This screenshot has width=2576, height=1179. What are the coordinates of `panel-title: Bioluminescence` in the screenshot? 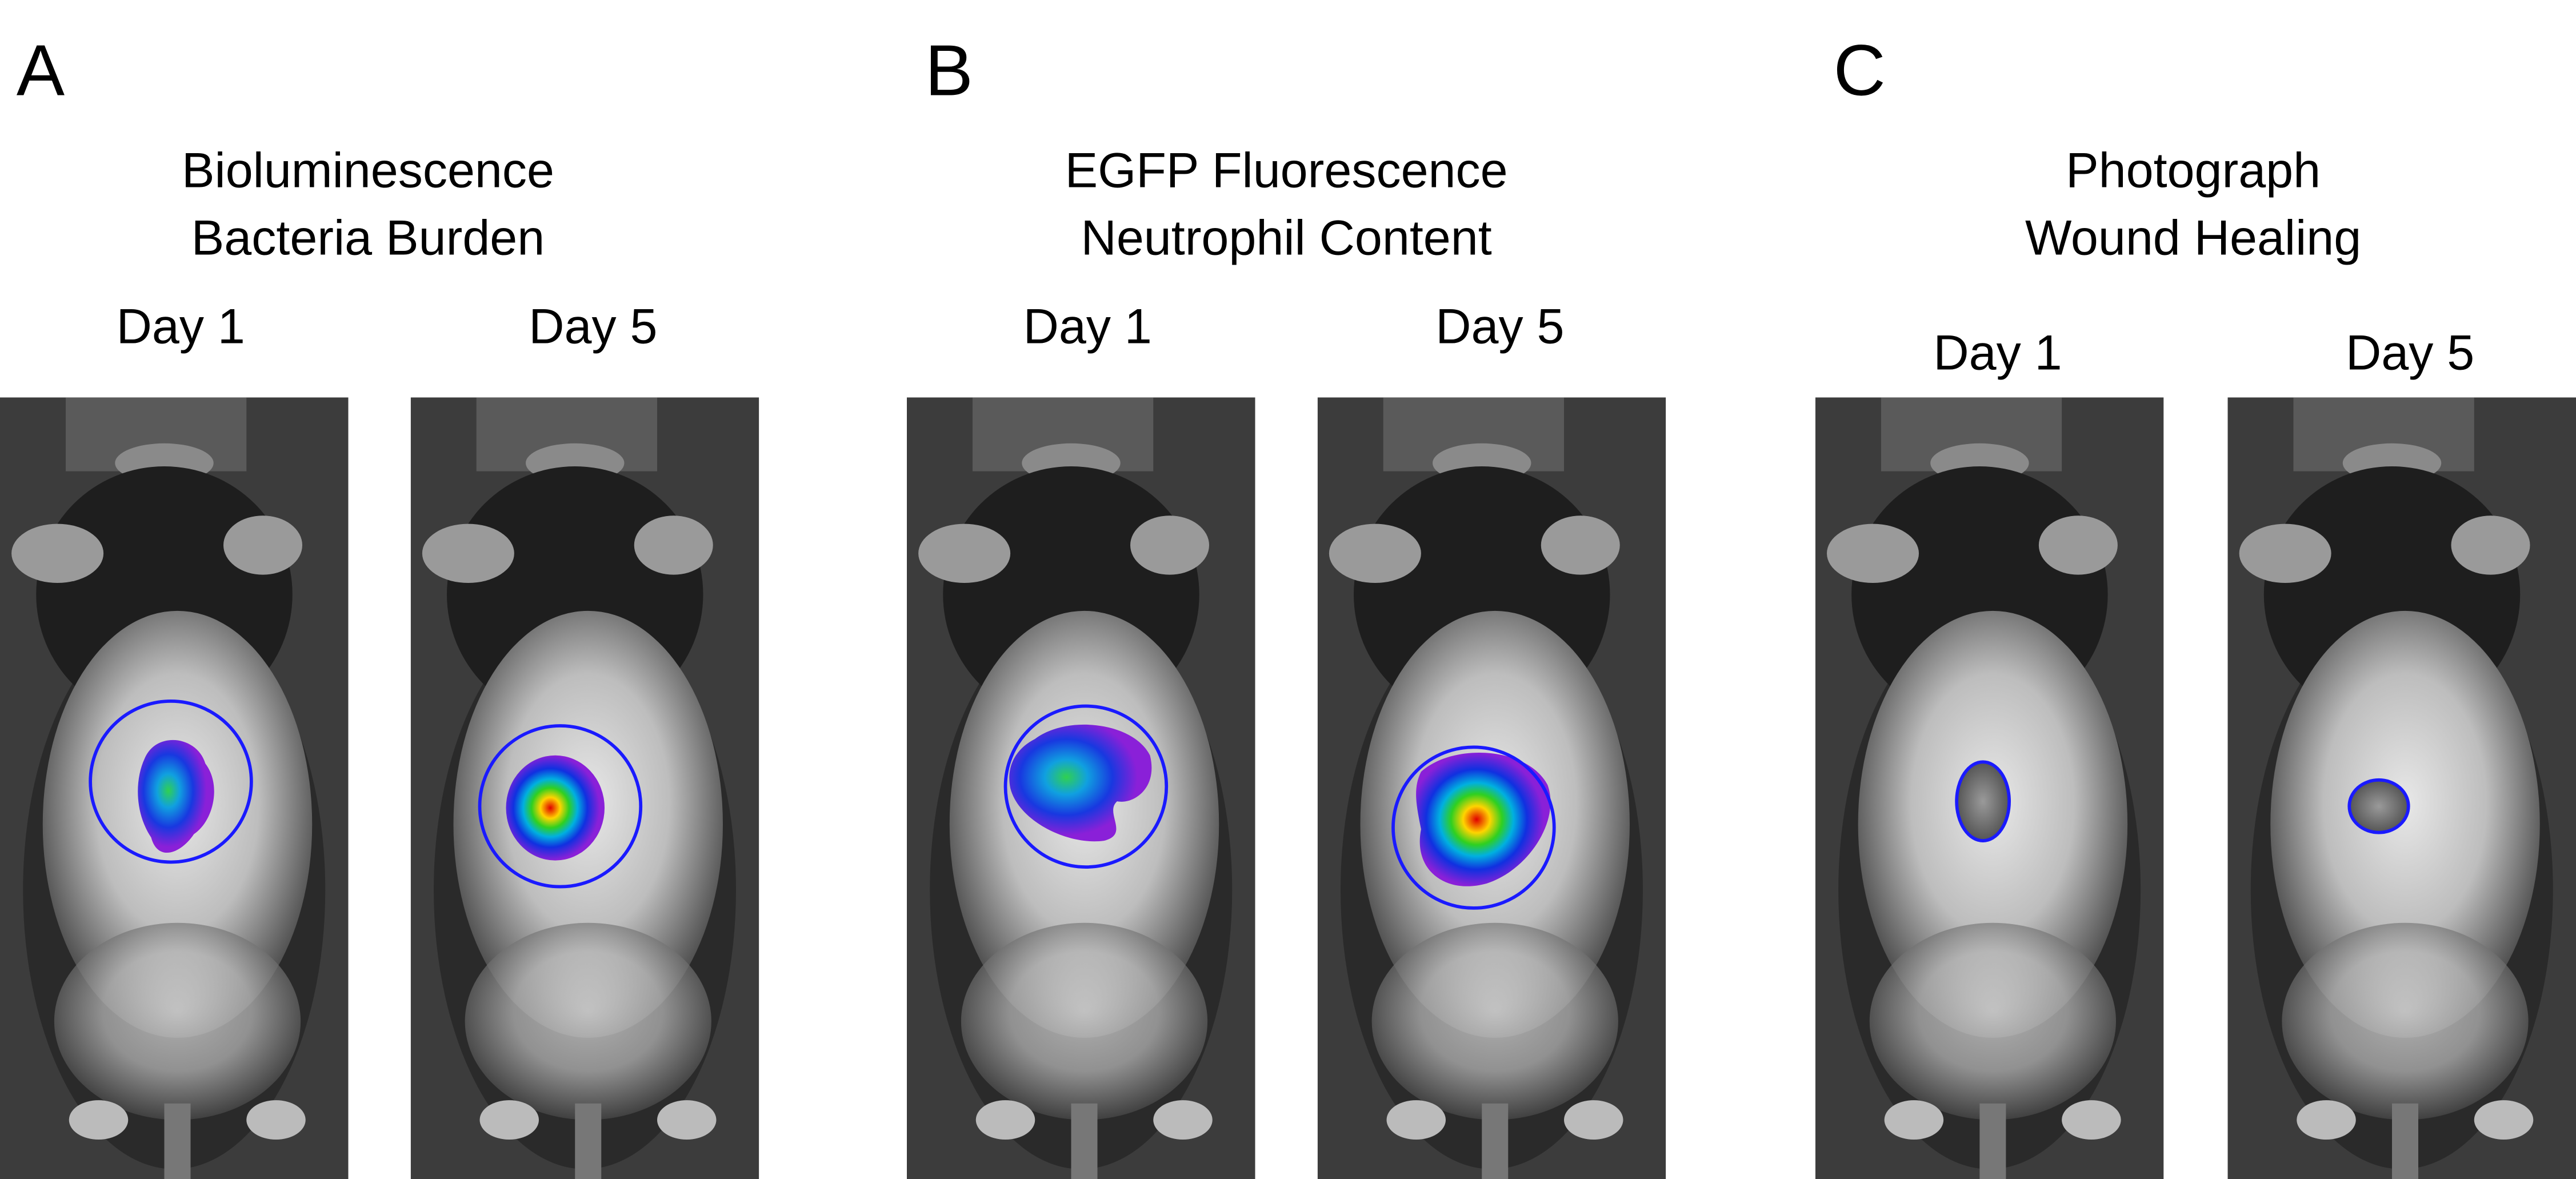 It's located at (368, 170).